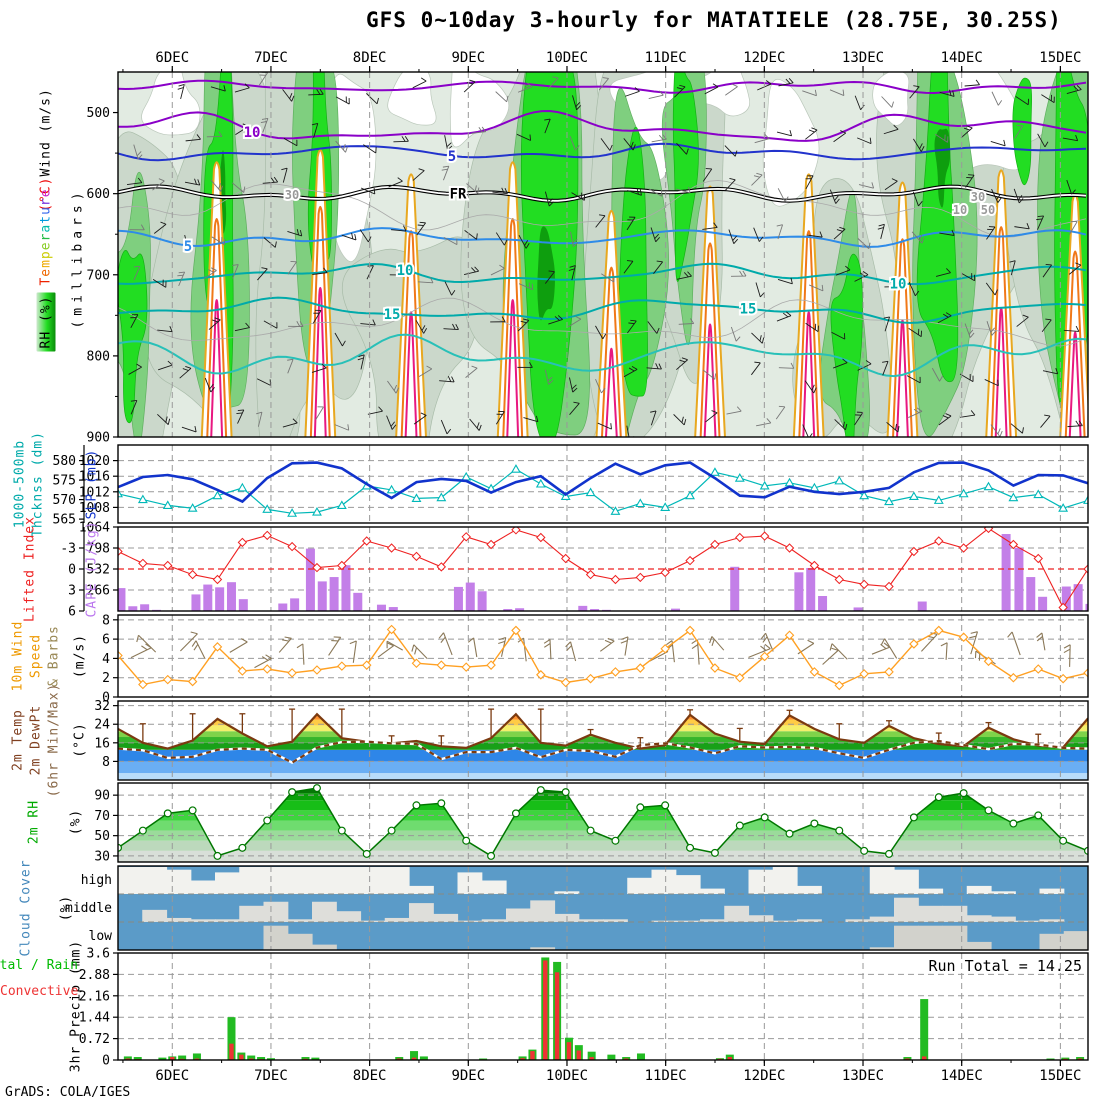  I want to click on svg-text: 30, so click(978, 197).